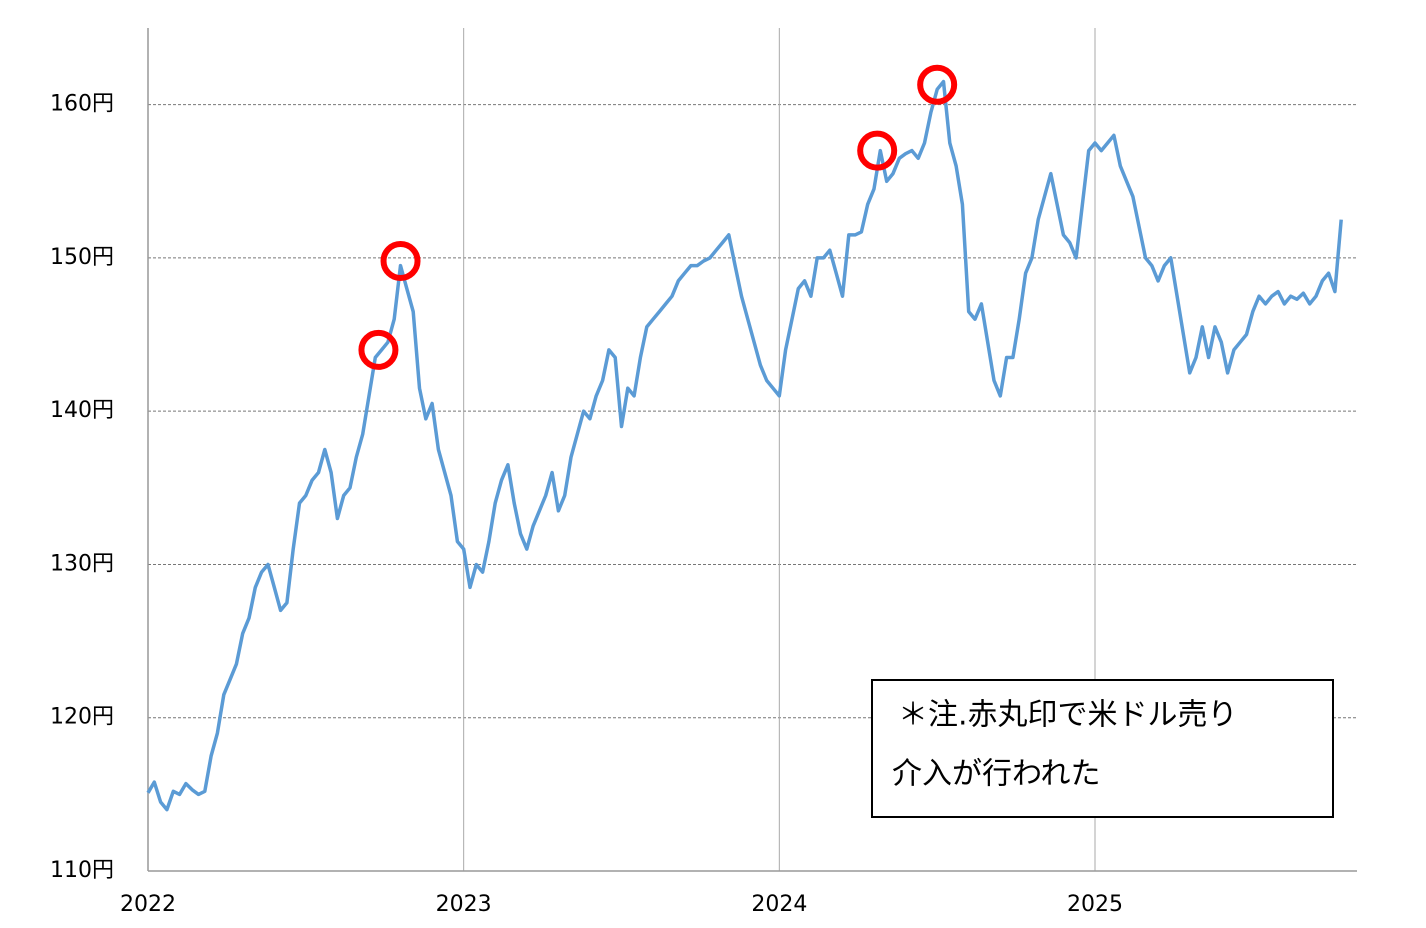 The height and width of the screenshot is (928, 1426). What do you see at coordinates (464, 904) in the screenshot?
I see `x-tick-label: 2023` at bounding box center [464, 904].